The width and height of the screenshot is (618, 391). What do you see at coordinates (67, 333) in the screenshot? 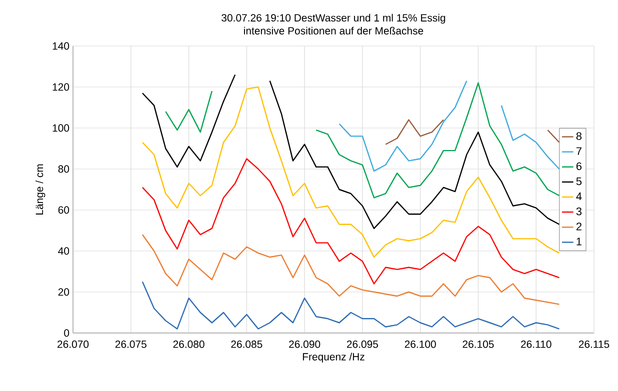
I see `y-tick-label: 0` at bounding box center [67, 333].